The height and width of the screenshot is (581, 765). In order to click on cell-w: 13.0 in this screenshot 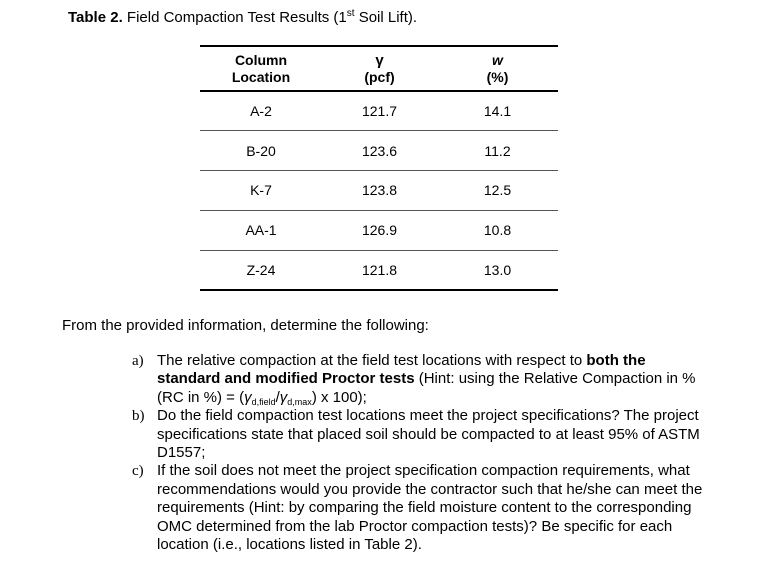, I will do `click(497, 269)`.